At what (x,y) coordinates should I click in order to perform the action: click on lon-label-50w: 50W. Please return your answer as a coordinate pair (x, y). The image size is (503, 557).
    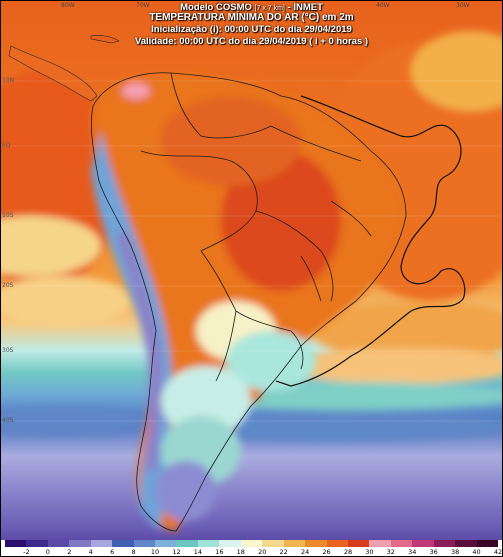
    Looking at the image, I should click on (303, 5).